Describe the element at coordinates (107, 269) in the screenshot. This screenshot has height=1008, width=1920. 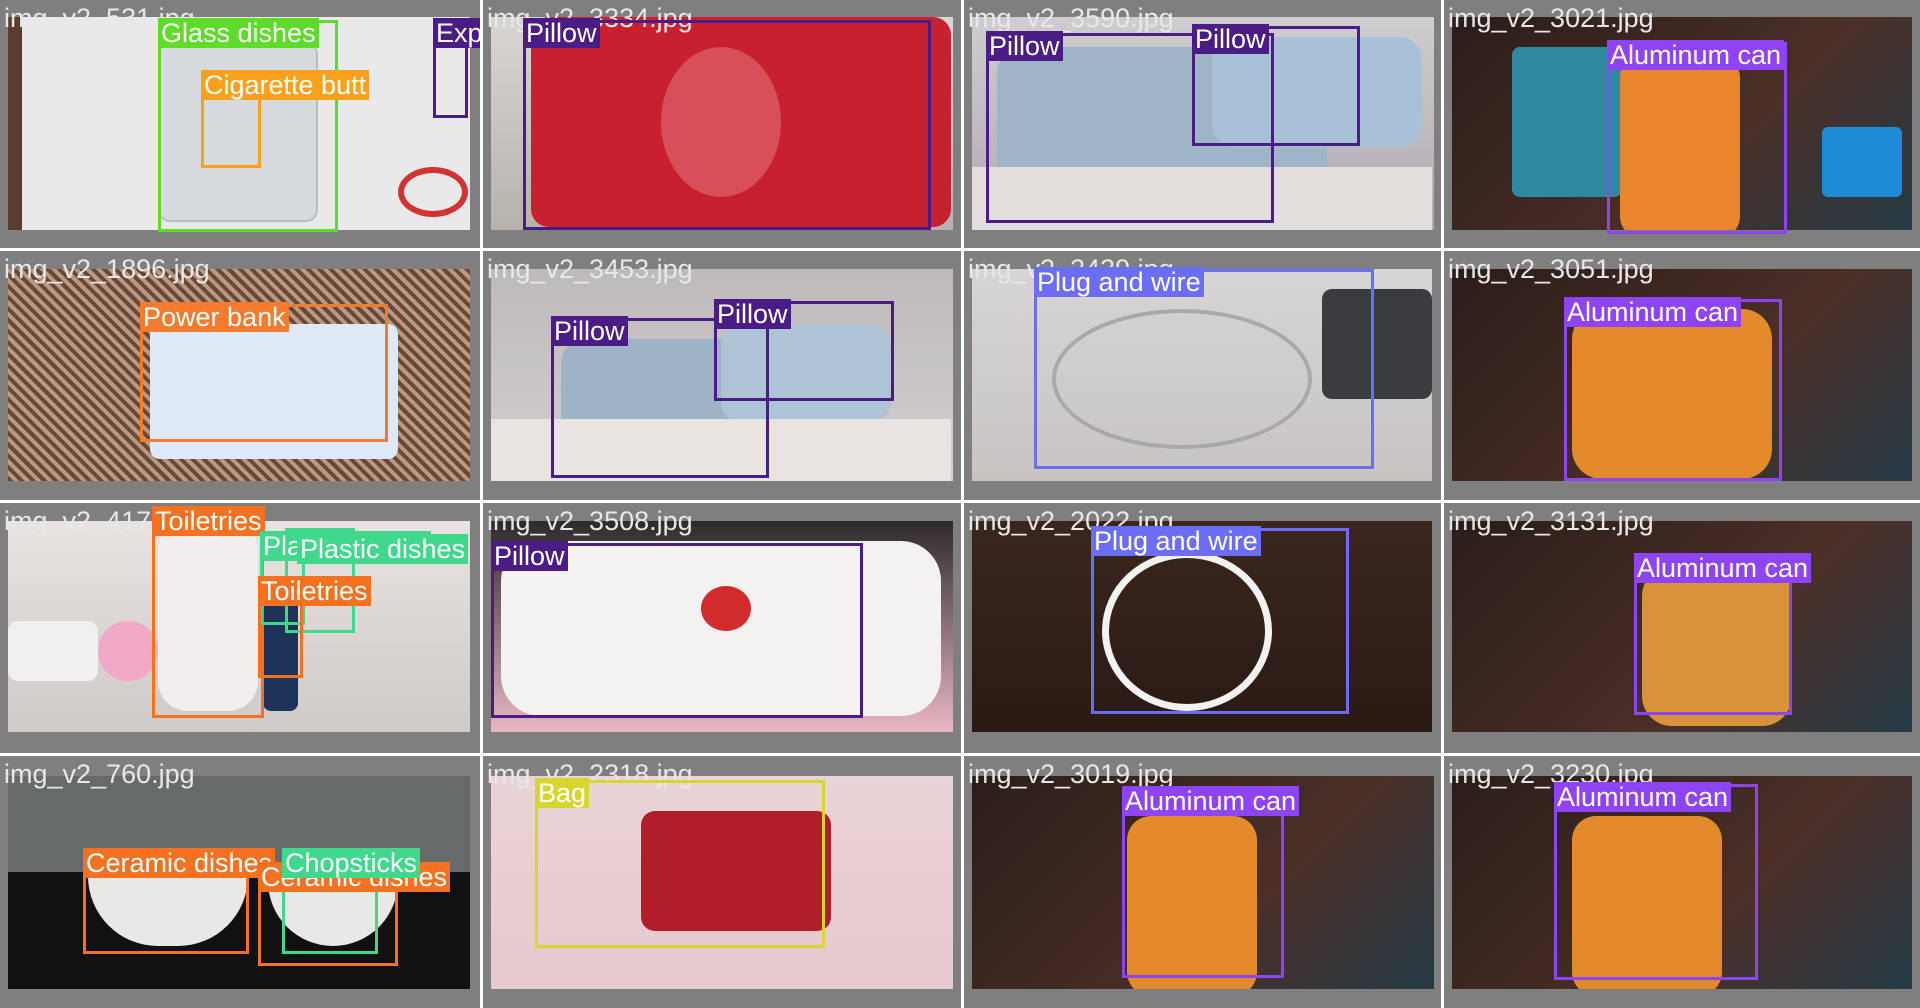
I see `image-filename: img_v2_1896.jpg` at that location.